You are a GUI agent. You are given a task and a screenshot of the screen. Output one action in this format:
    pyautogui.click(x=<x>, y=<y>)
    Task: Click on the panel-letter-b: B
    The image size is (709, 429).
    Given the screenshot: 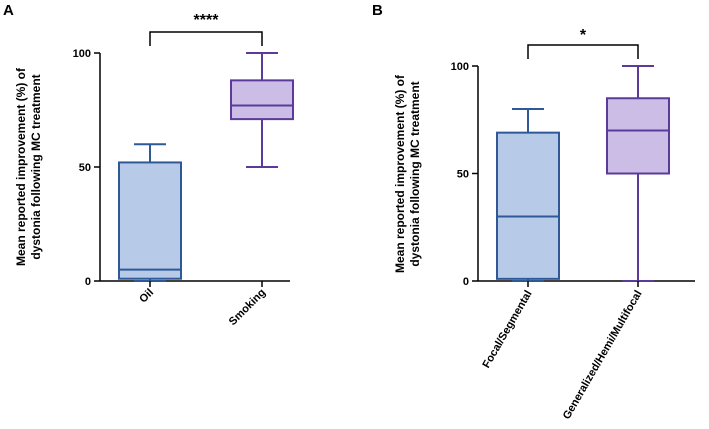 What is the action you would take?
    pyautogui.click(x=377, y=10)
    